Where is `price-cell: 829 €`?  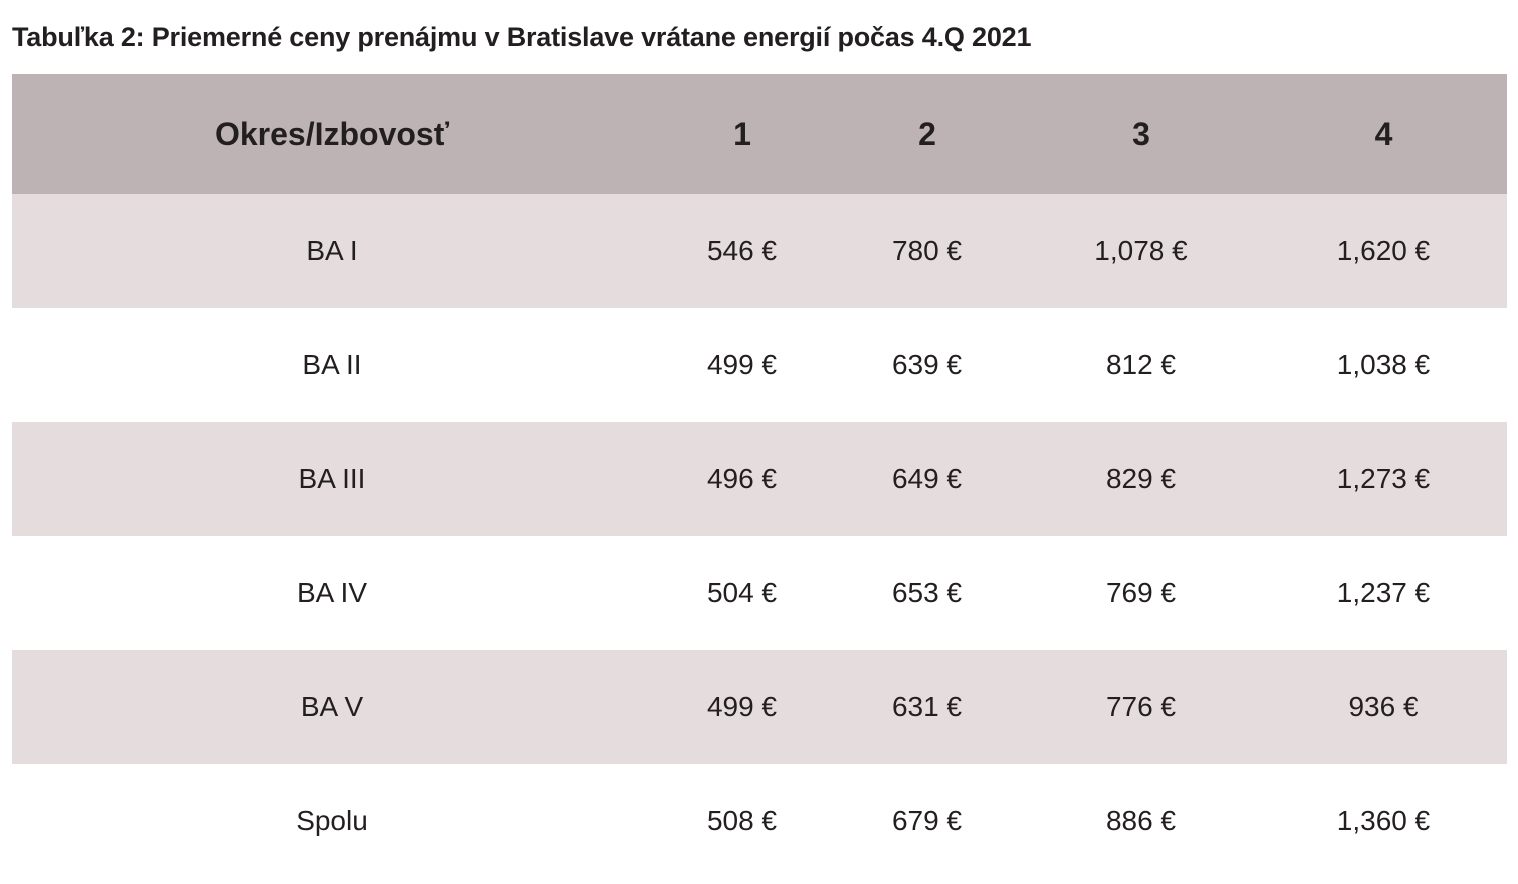
price-cell: 829 € is located at coordinates (1141, 478).